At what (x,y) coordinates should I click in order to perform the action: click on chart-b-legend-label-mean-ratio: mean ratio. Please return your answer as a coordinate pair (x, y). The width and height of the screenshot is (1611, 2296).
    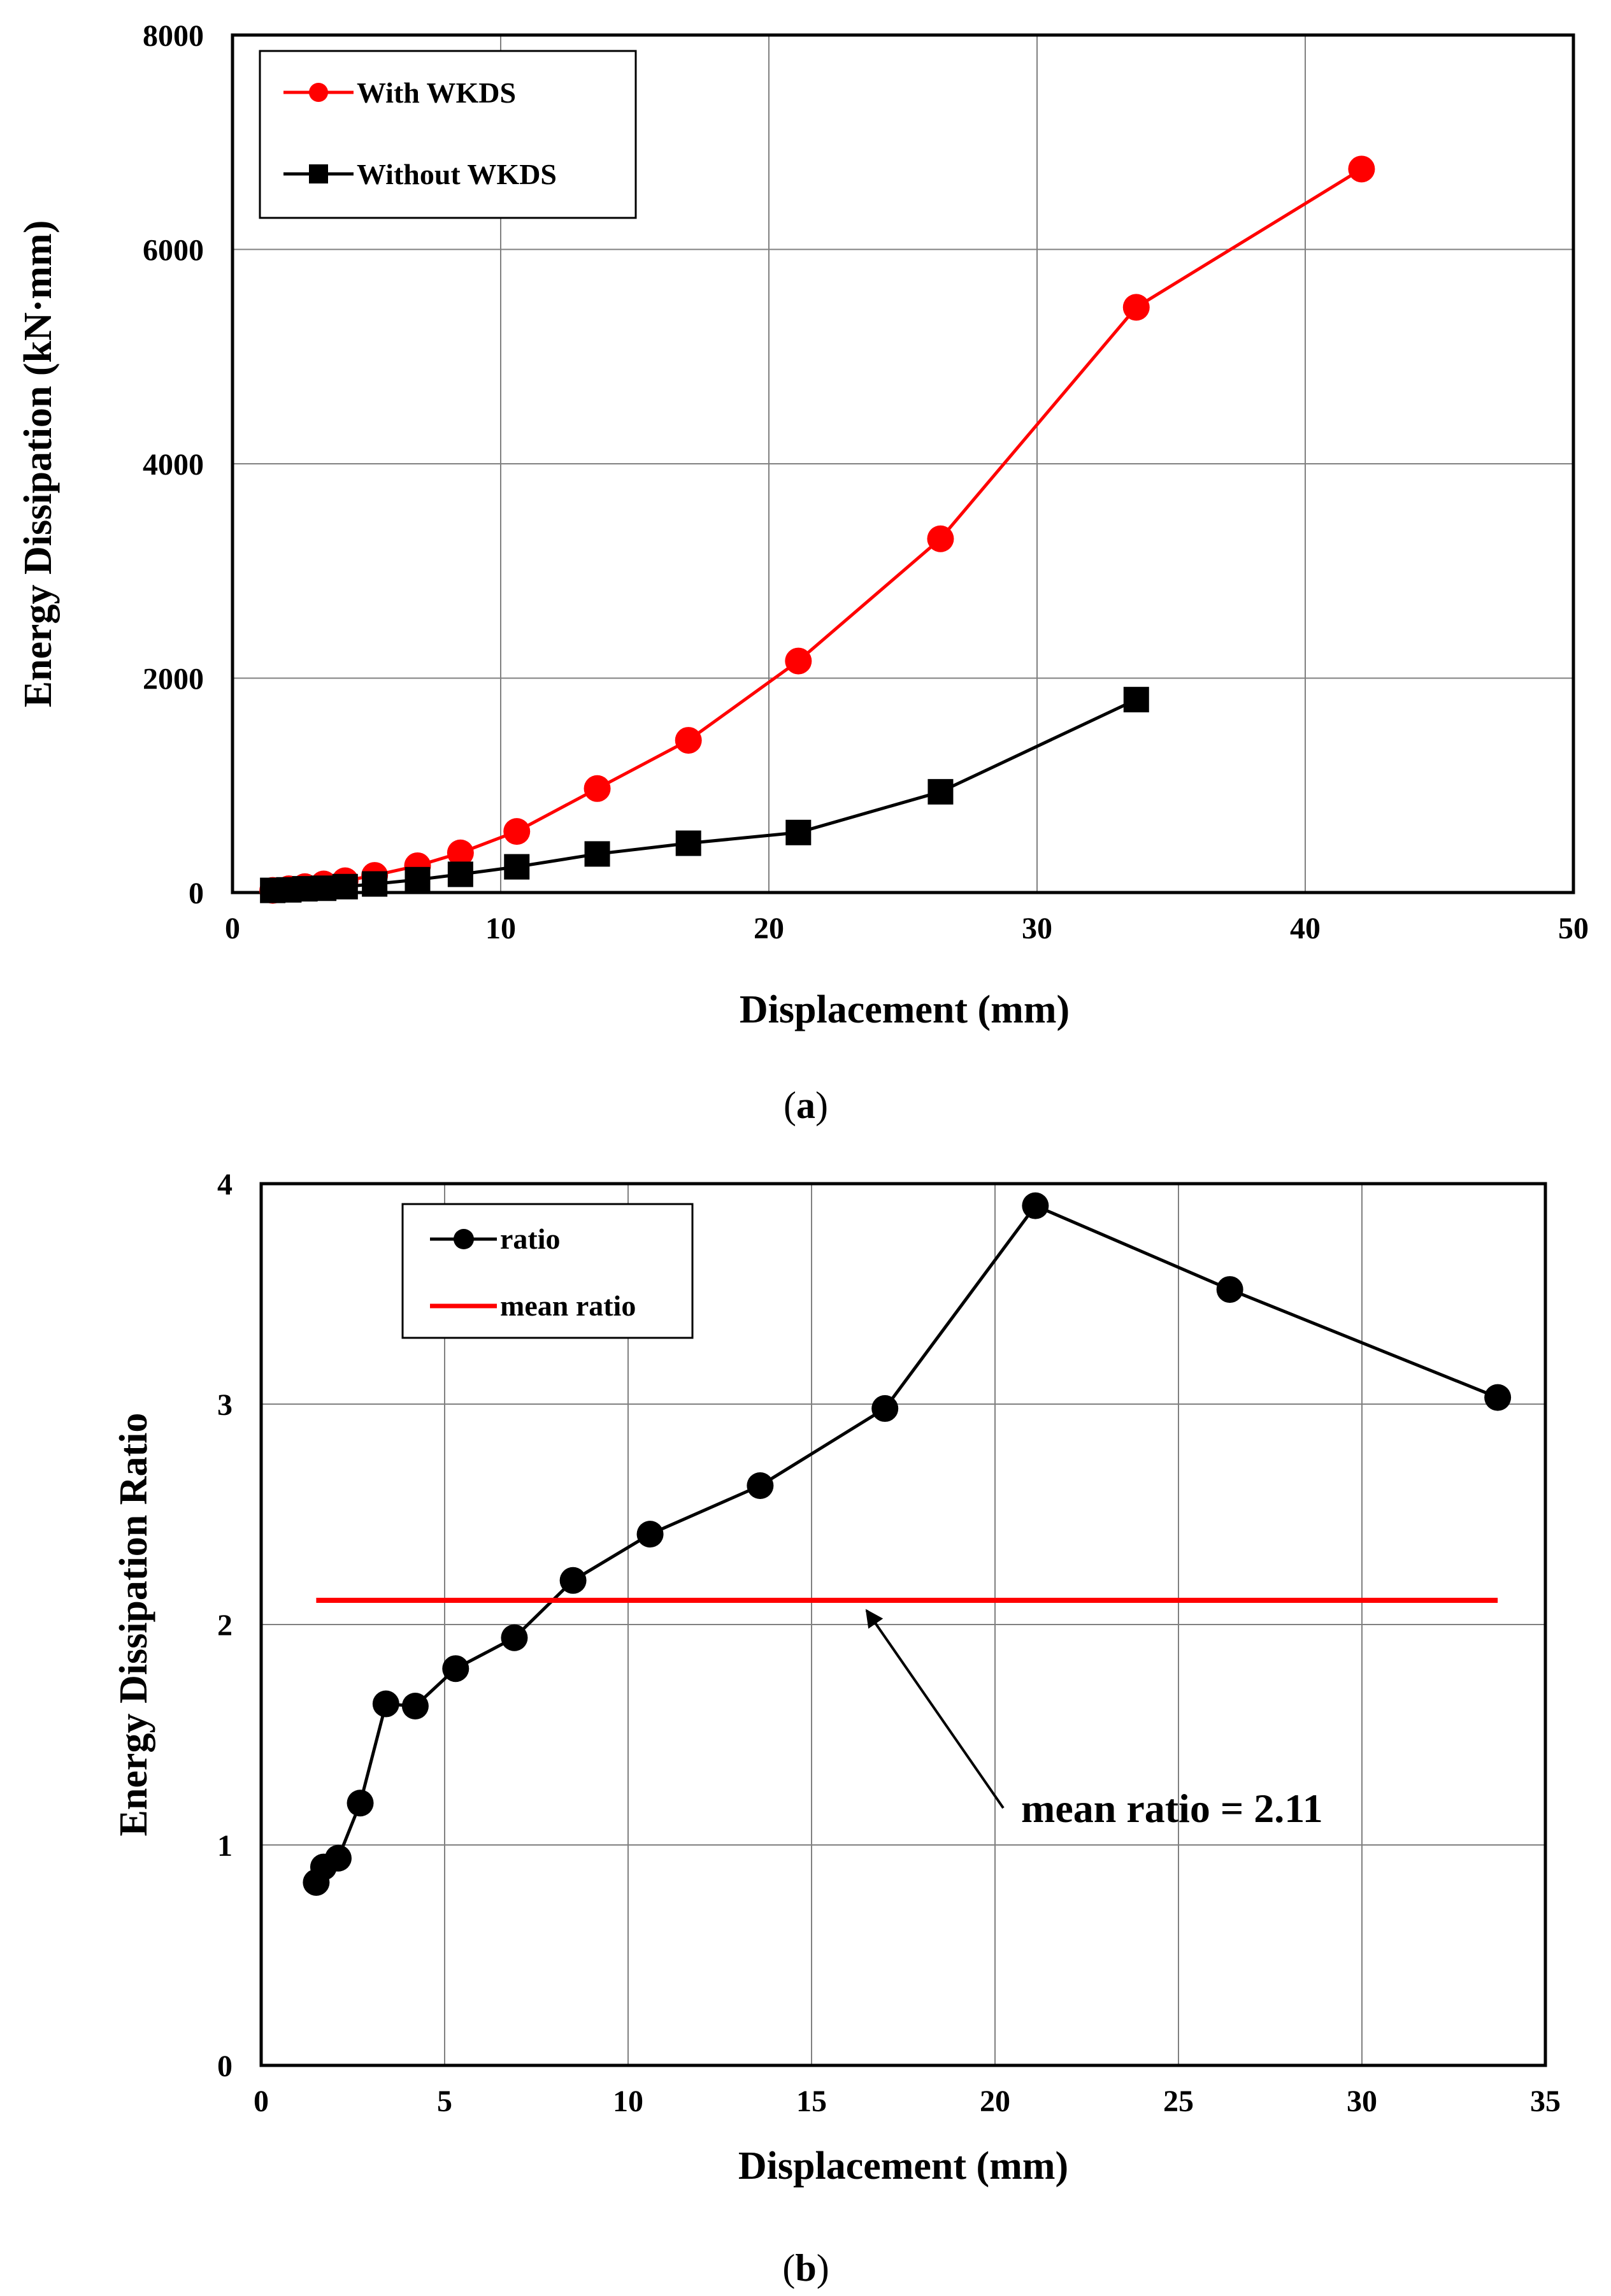
    Looking at the image, I should click on (568, 1305).